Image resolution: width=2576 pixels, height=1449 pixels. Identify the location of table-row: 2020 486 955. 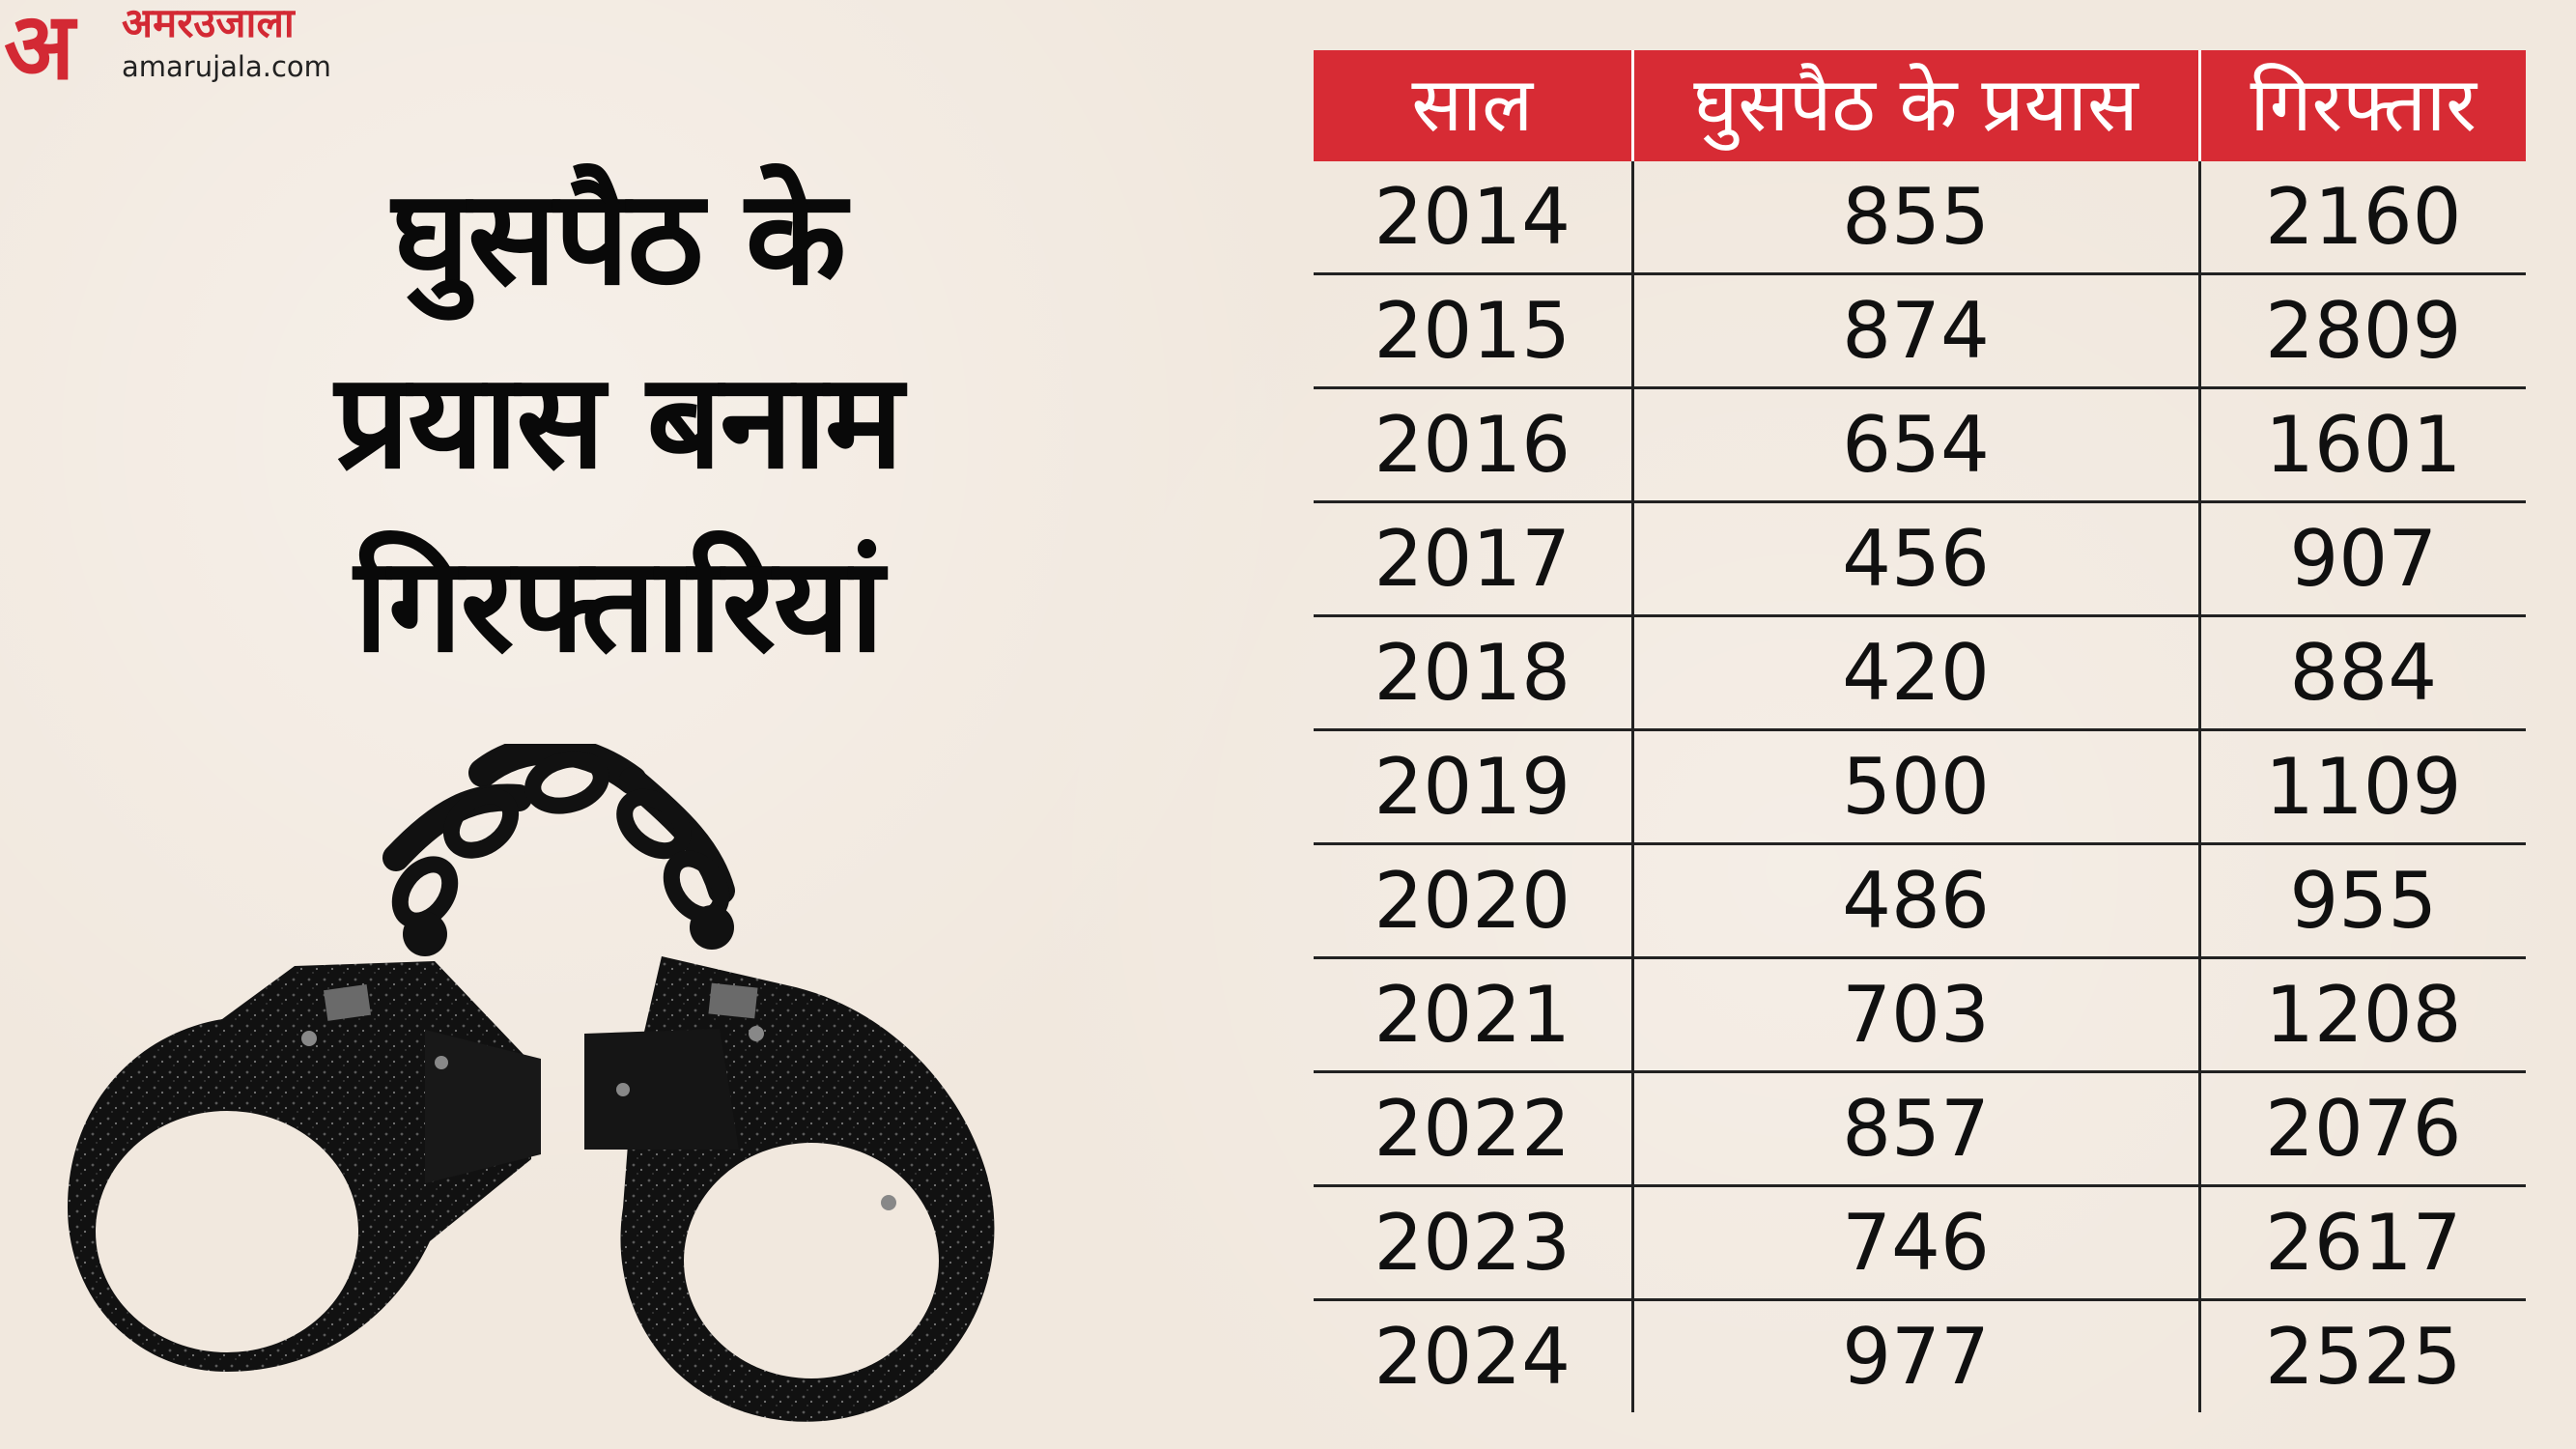
(1920, 901).